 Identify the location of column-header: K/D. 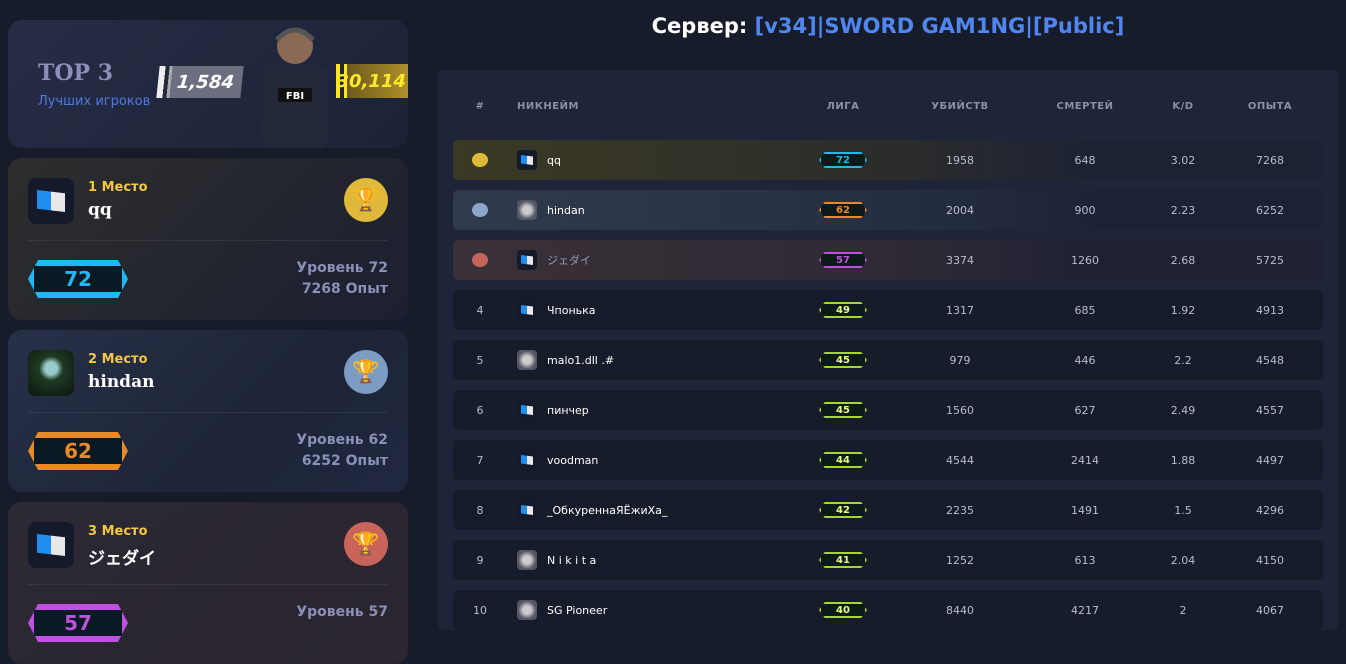
(1183, 106).